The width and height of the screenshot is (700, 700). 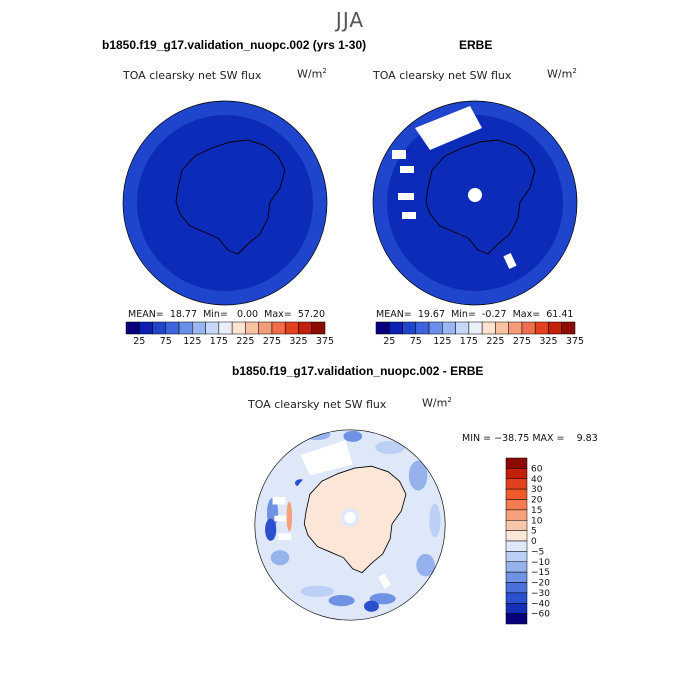 What do you see at coordinates (540, 604) in the screenshot?
I see `colorbar-tick-label: −40` at bounding box center [540, 604].